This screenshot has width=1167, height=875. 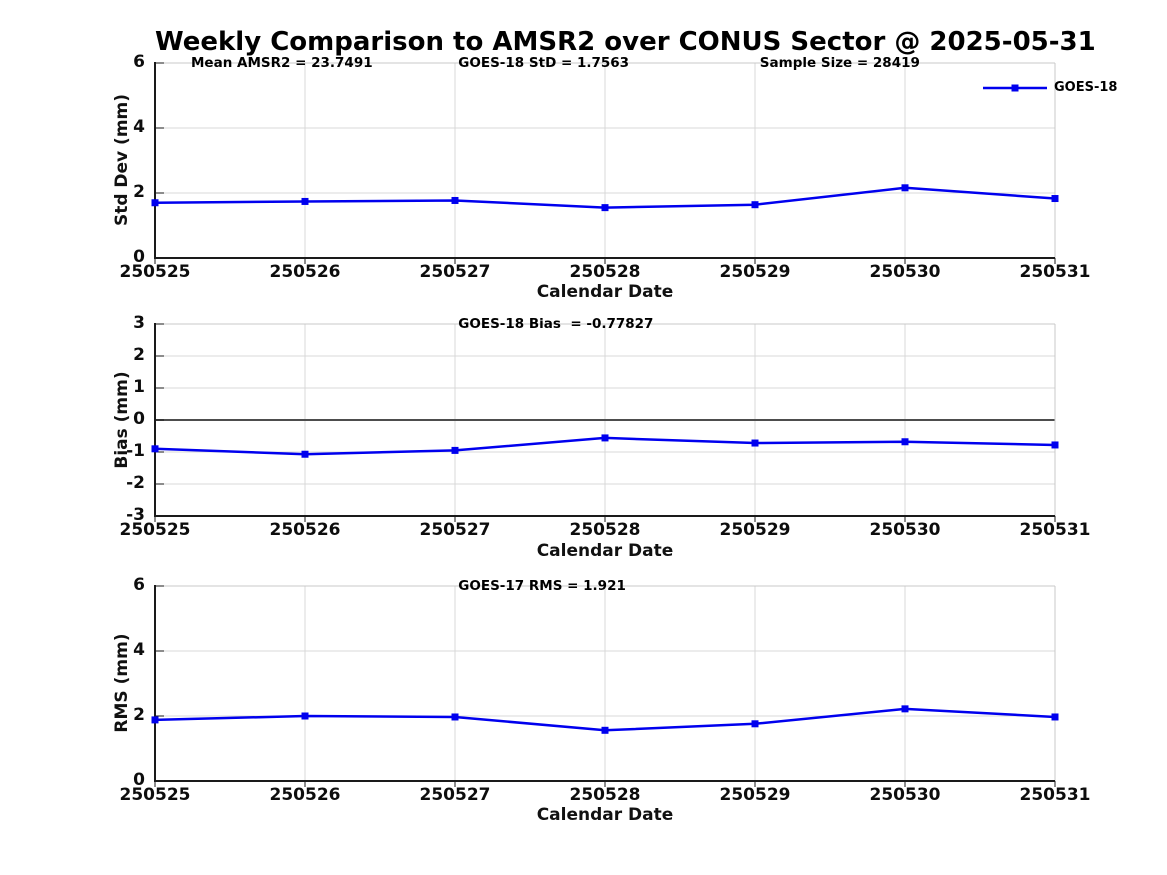 I want to click on std-dev-y-tick-label: 0, so click(x=139, y=257).